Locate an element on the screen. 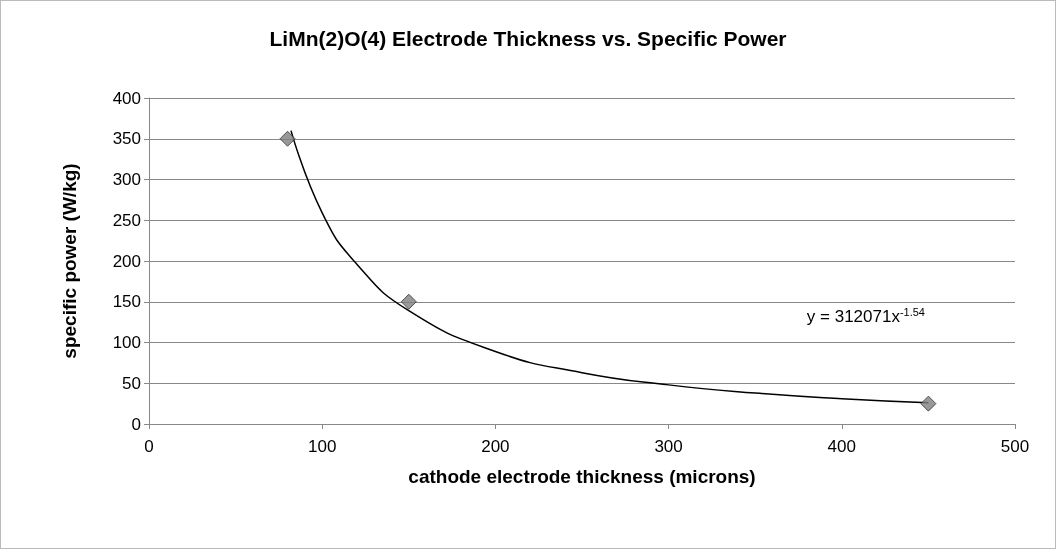 The image size is (1056, 549). chart-title: LiMn(2)O(4) Electrode Thickness vs. Specific Power is located at coordinates (528, 38).